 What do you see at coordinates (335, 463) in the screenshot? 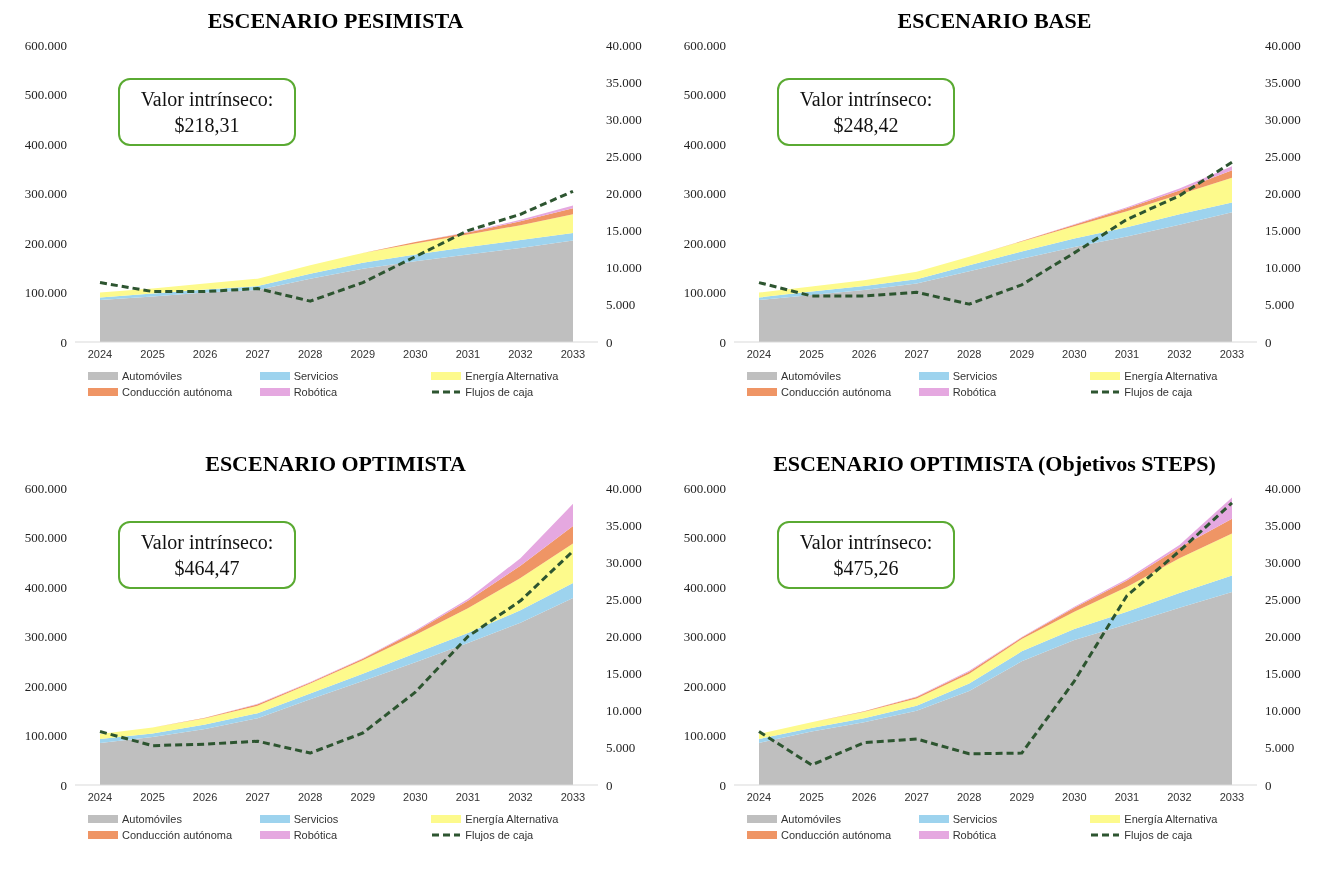
I see `chart-title: ESCENARIO OPTIMISTA` at bounding box center [335, 463].